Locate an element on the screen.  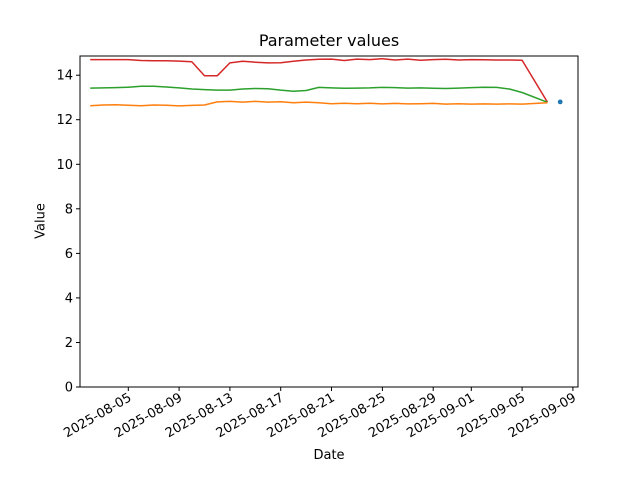
y-tick-label: 6 is located at coordinates (69, 254).